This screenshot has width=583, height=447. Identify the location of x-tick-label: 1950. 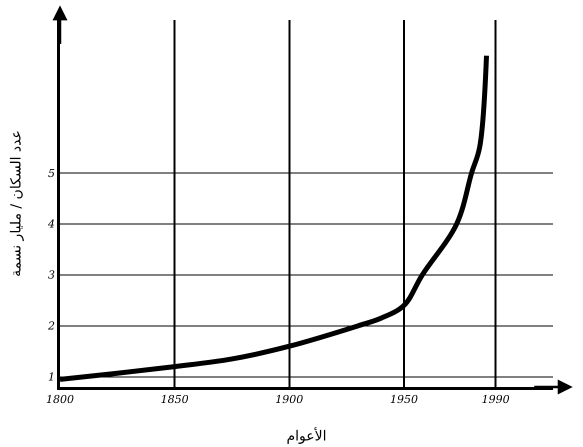
(404, 399).